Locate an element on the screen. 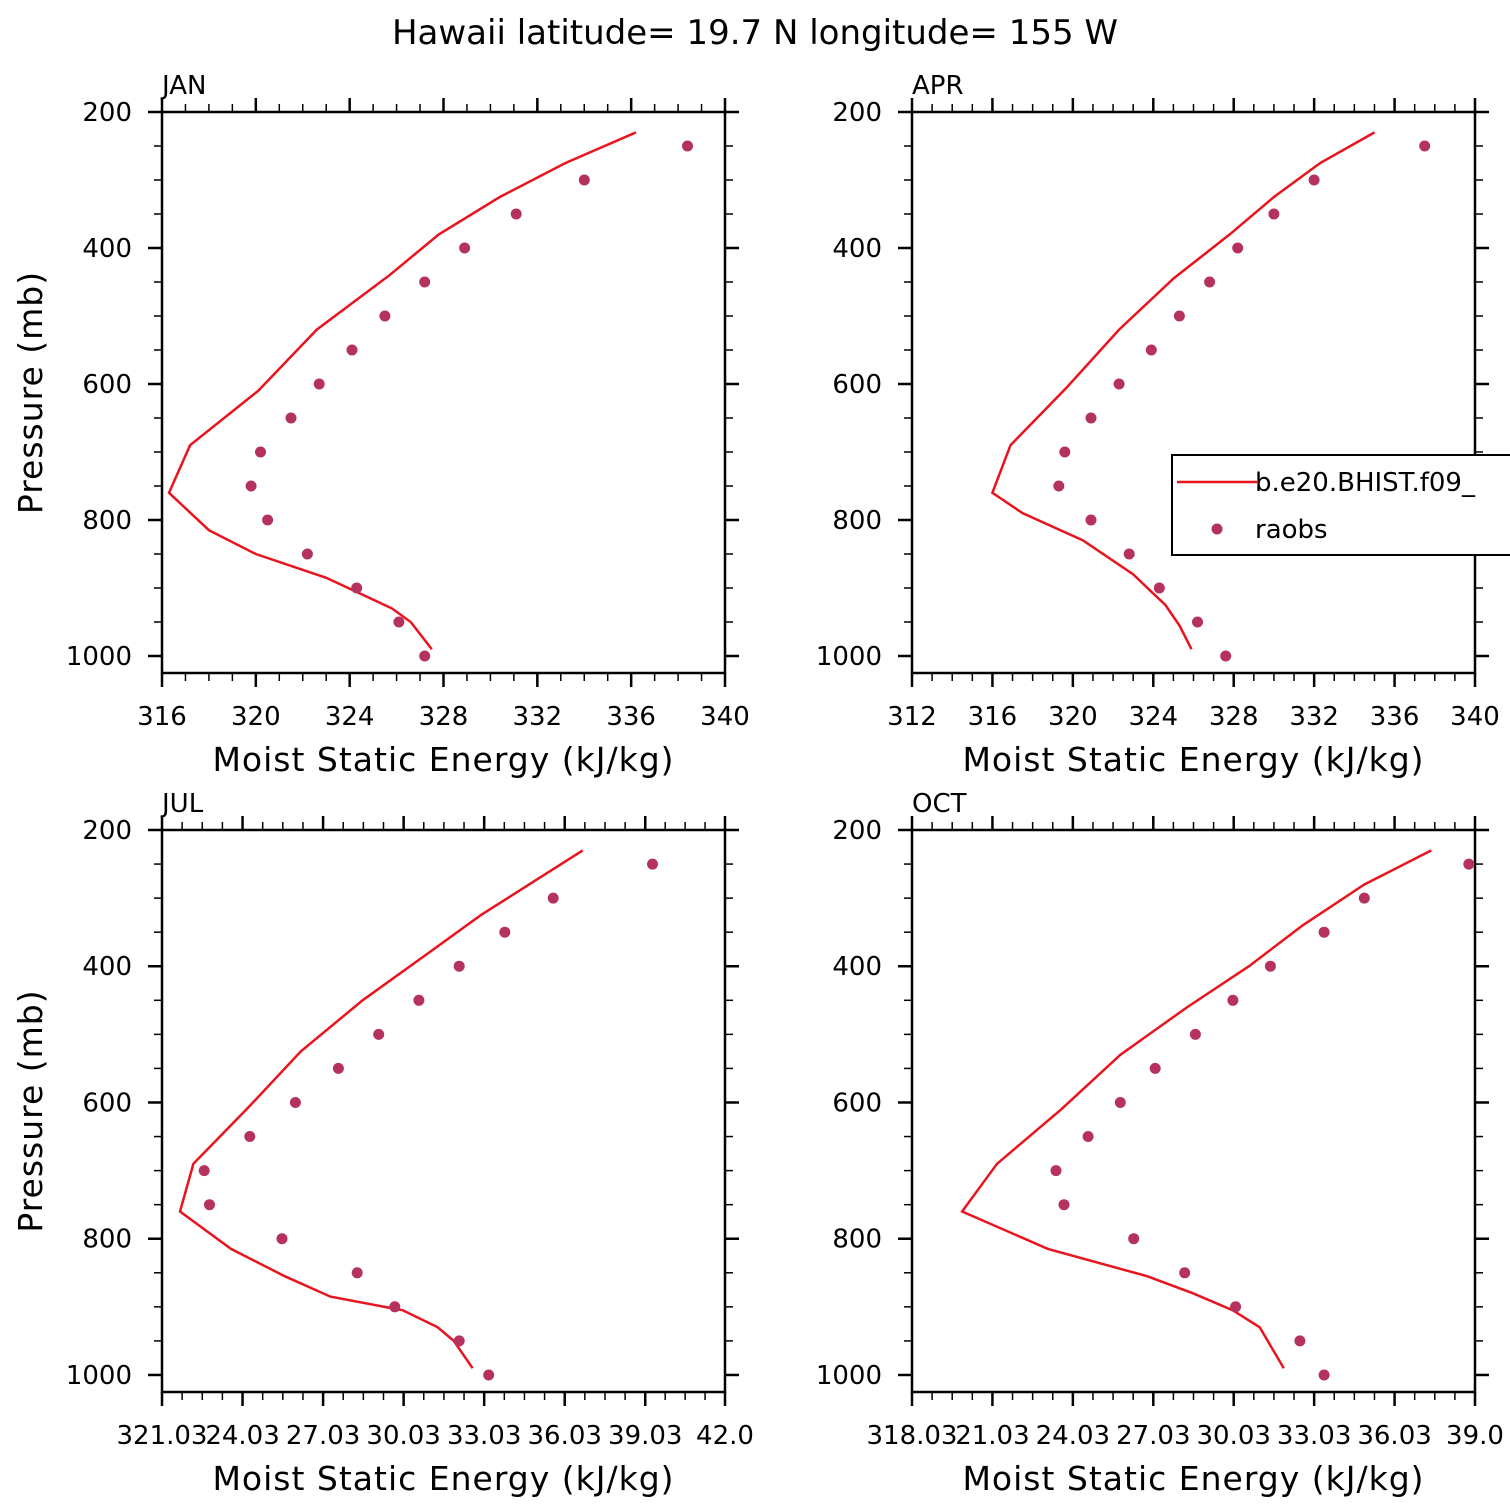  x-tick-label: 42.0 is located at coordinates (725, 1436).